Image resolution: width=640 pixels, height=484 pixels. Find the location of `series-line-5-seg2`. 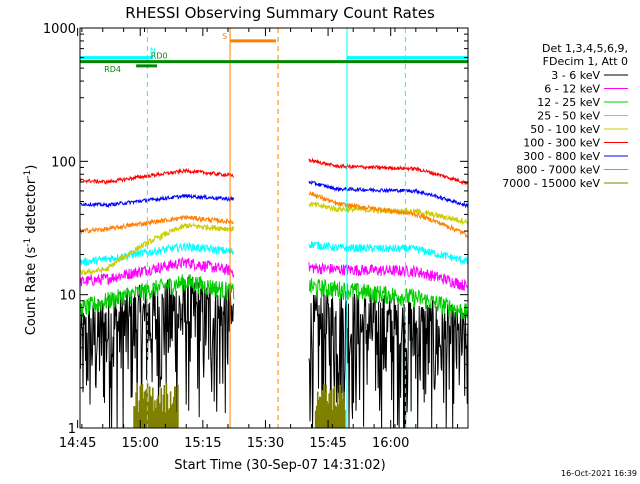

series-line-5-seg2 is located at coordinates (388, 171).